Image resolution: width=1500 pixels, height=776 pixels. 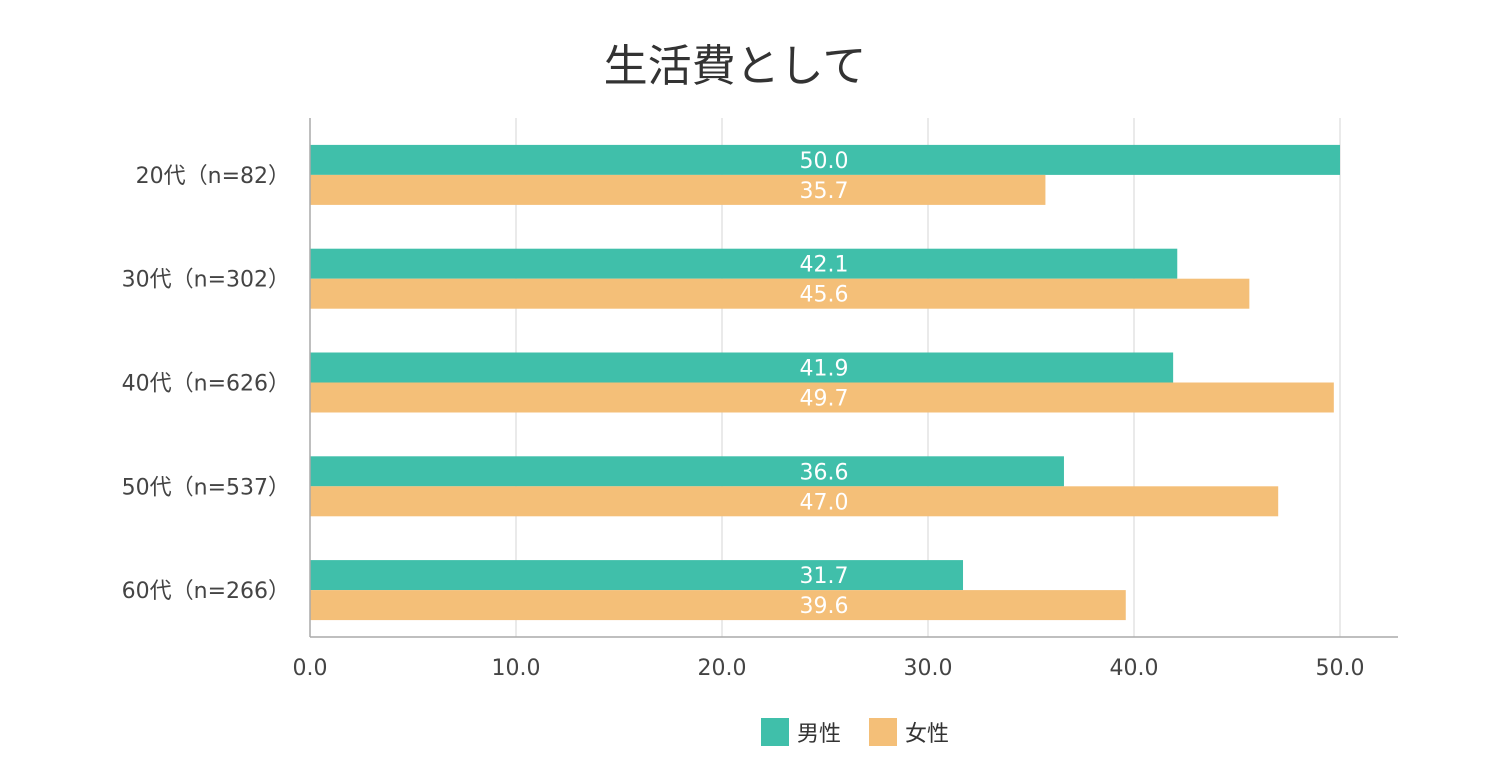 What do you see at coordinates (722, 668) in the screenshot?
I see `x-tick-label: 20.0` at bounding box center [722, 668].